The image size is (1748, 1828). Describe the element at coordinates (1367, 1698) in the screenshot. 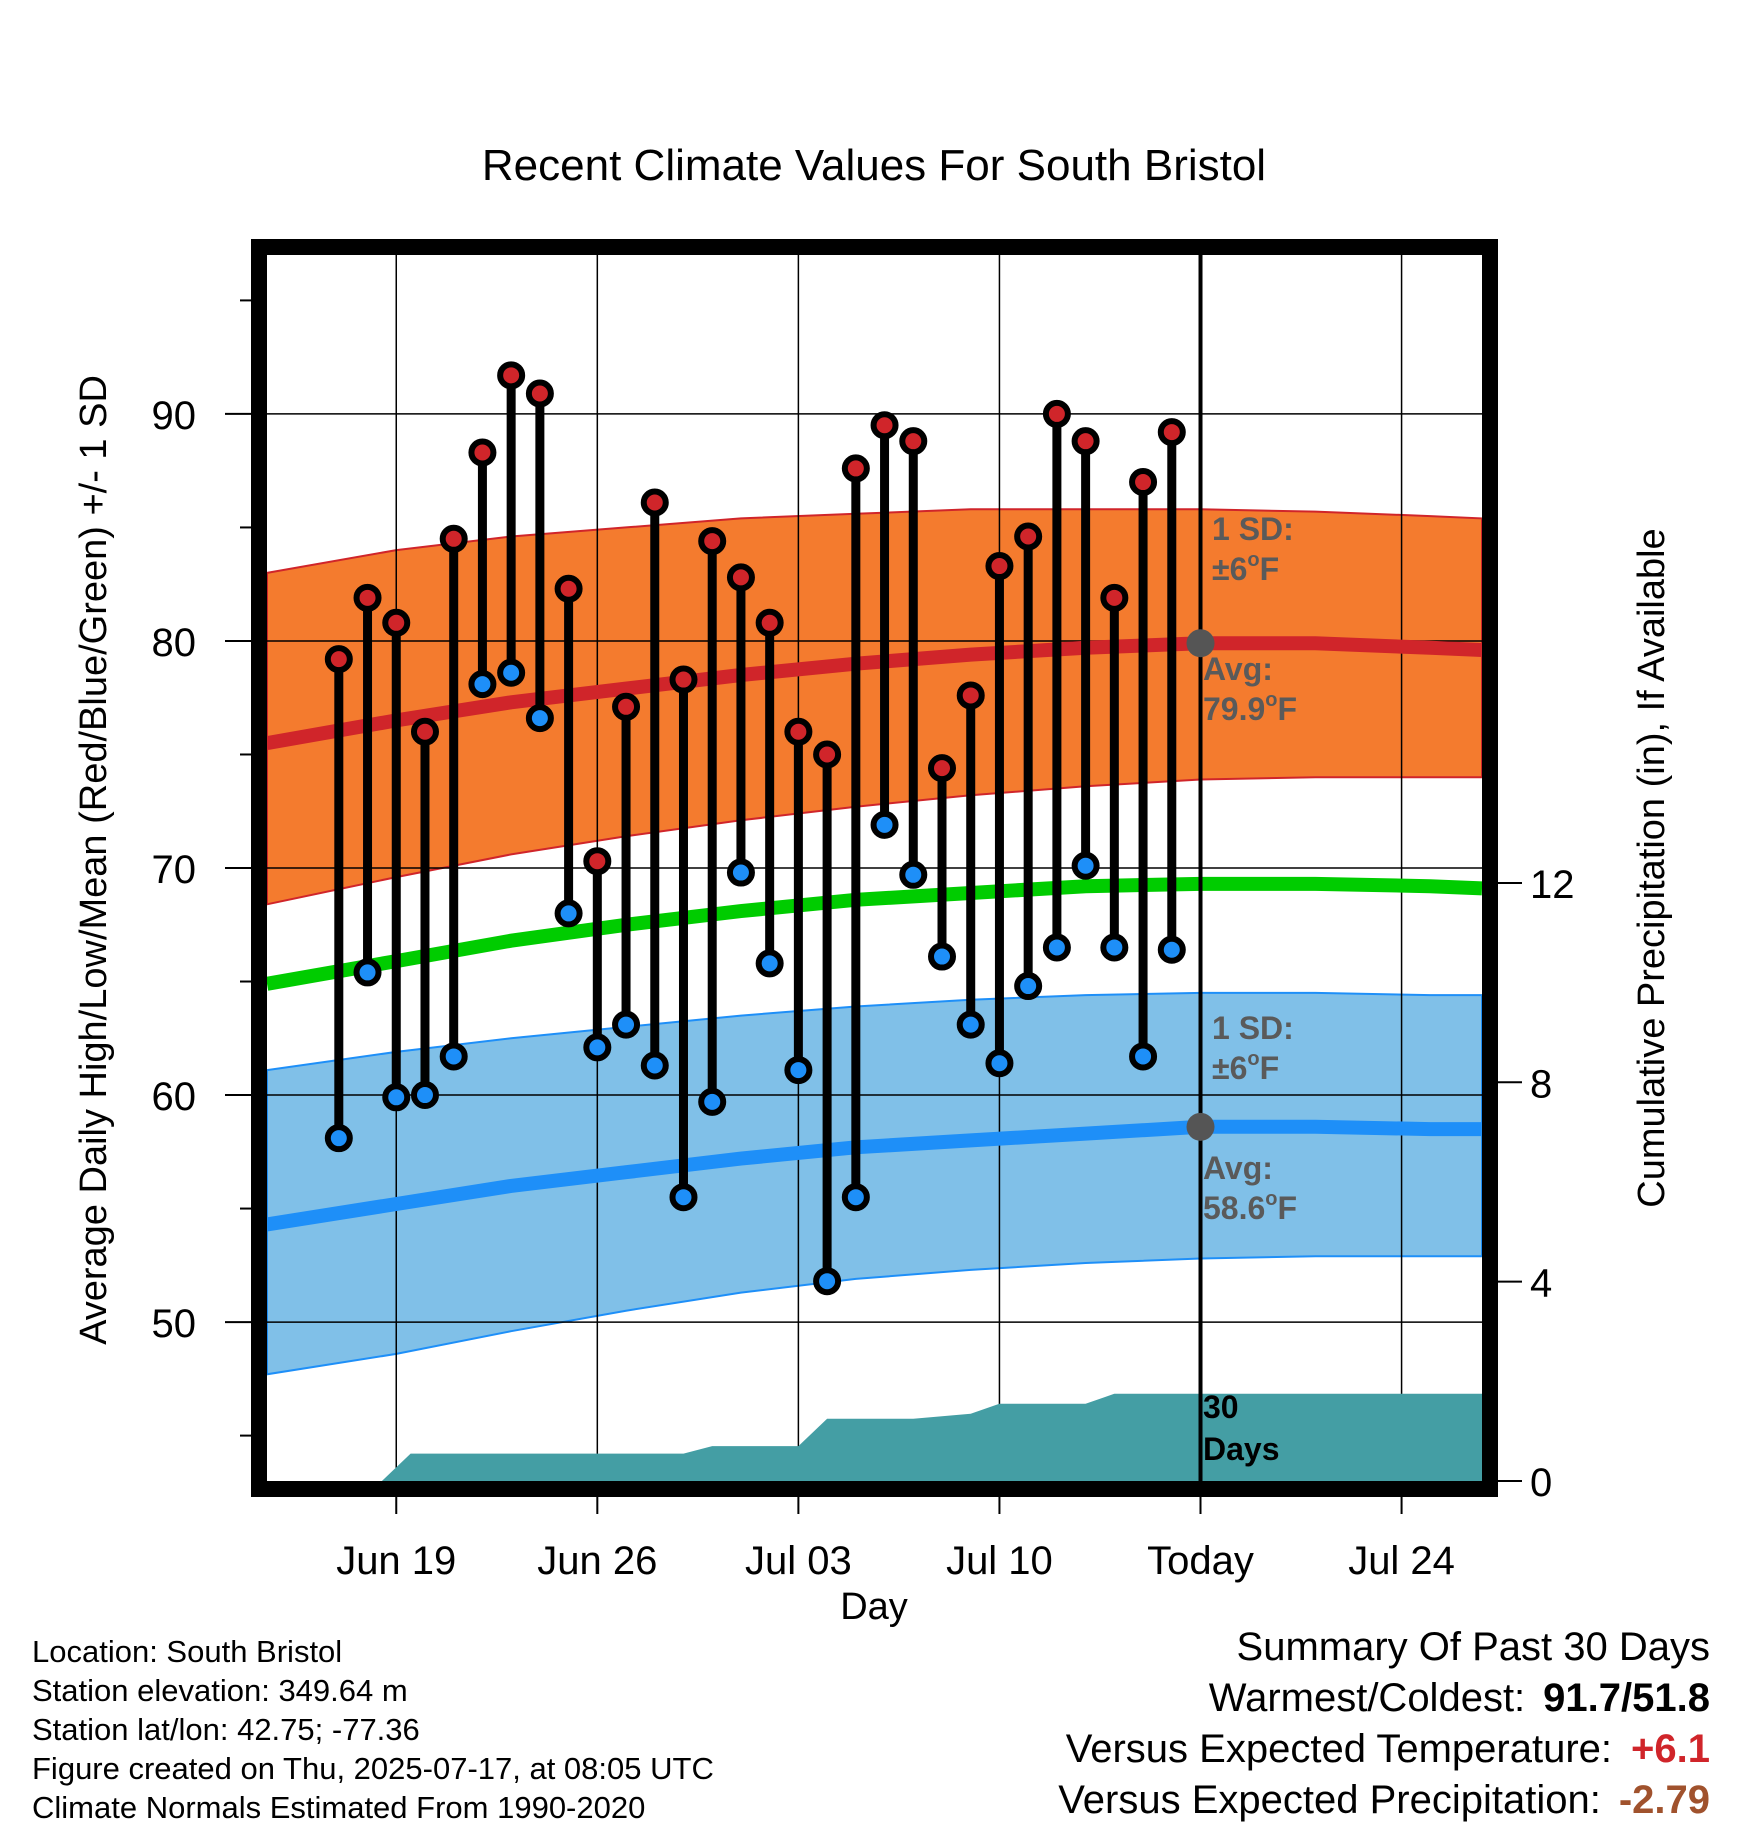

I see `warm-cold-label: Warmest/Coldest:` at that location.